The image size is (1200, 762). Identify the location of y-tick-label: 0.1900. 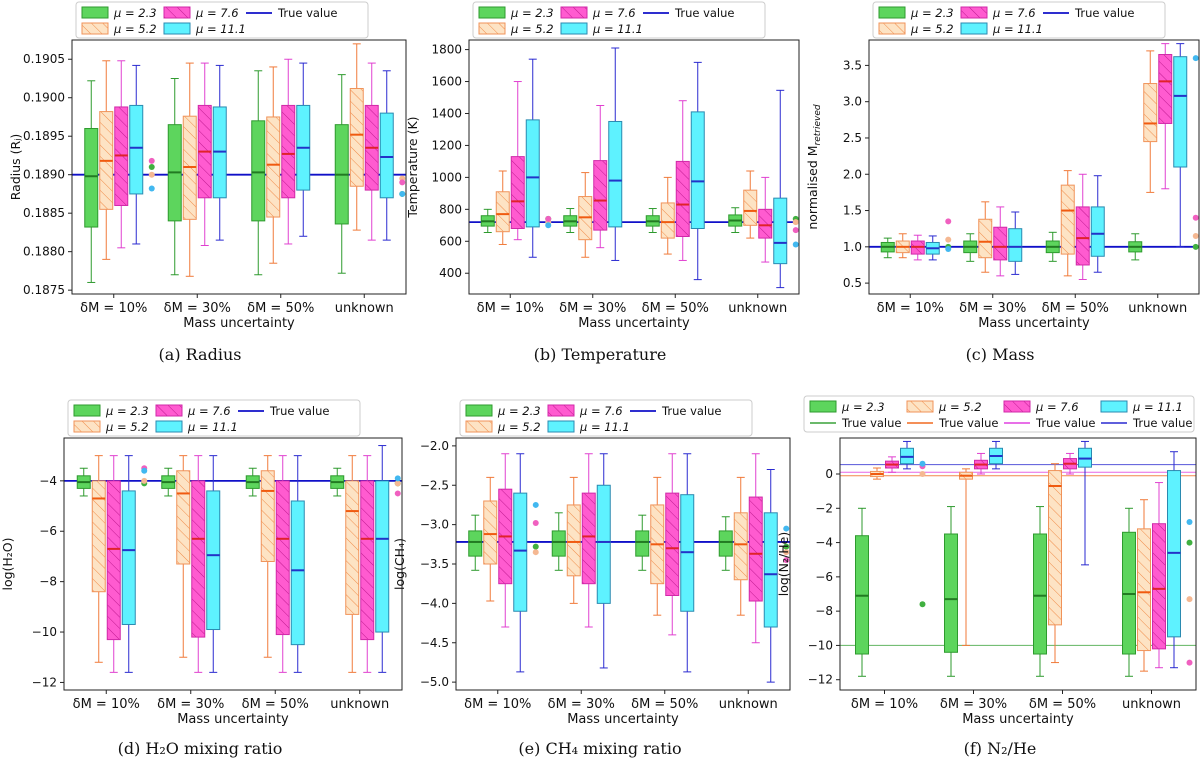
(44, 98).